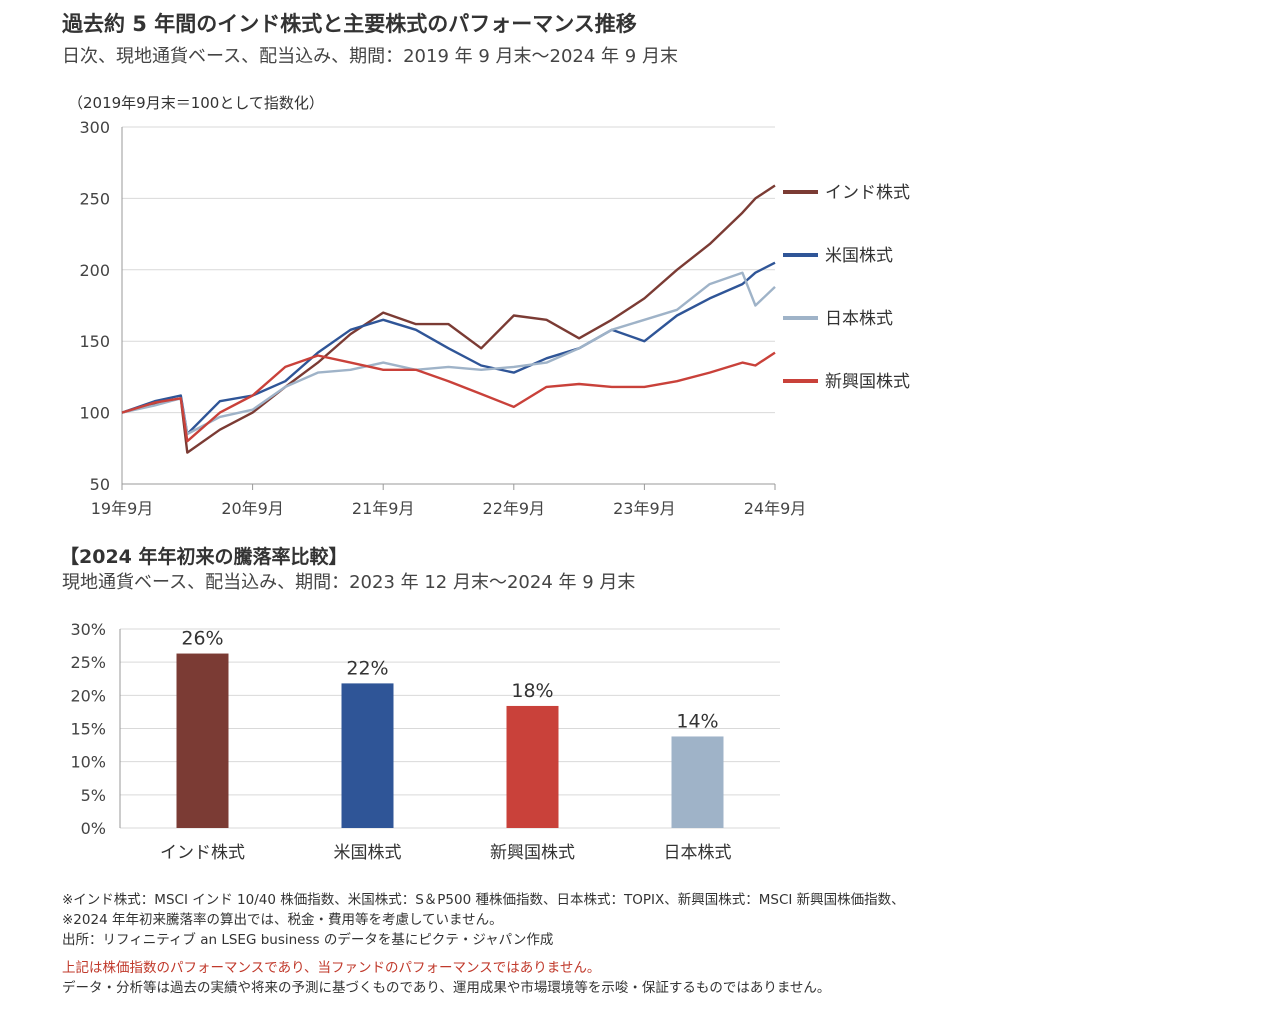 The width and height of the screenshot is (1280, 1029). What do you see at coordinates (94, 198) in the screenshot?
I see `y-tick-label: 250` at bounding box center [94, 198].